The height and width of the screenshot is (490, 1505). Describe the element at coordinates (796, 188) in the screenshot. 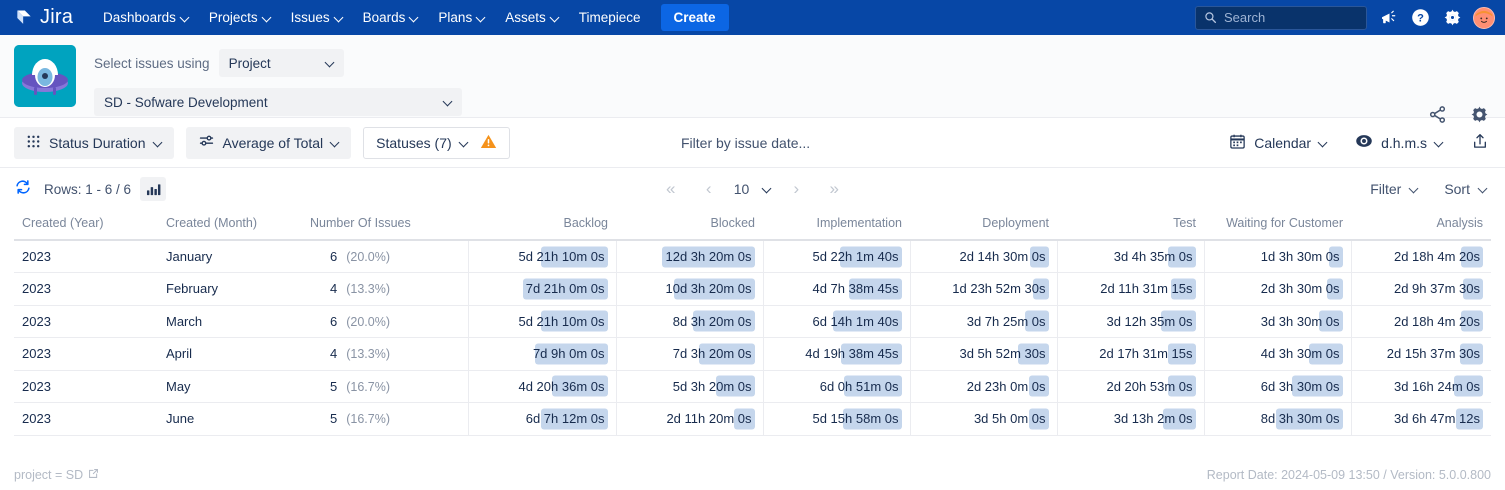

I see `next-page-button: ›` at that location.